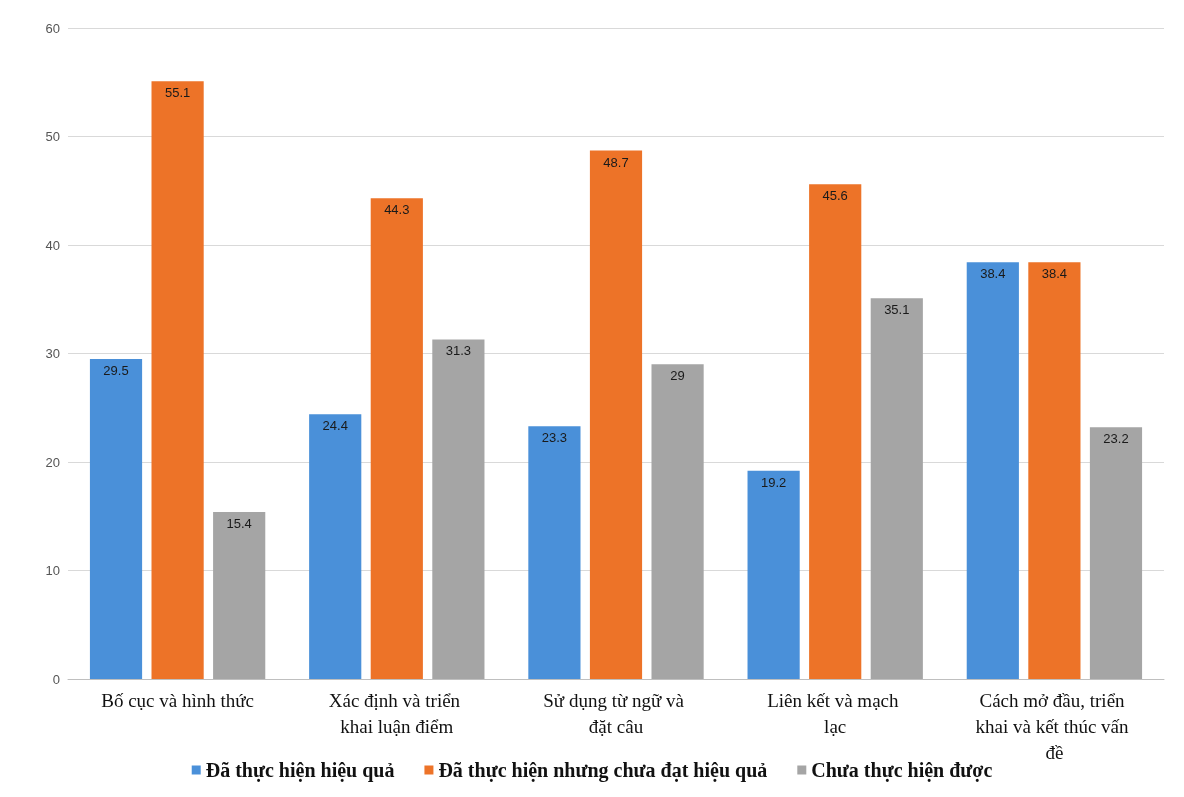 The image size is (1184, 797). I want to click on y-tick-label: 50, so click(52, 136).